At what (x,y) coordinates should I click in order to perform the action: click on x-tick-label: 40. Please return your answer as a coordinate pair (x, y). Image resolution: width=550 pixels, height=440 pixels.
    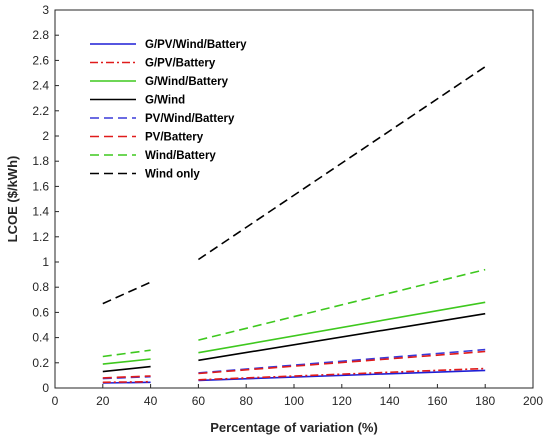
    Looking at the image, I should click on (151, 401).